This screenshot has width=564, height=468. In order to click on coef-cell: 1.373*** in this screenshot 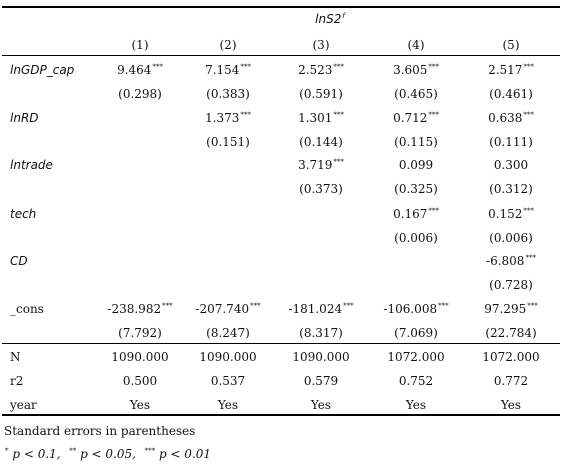, I will do `click(228, 118)`.